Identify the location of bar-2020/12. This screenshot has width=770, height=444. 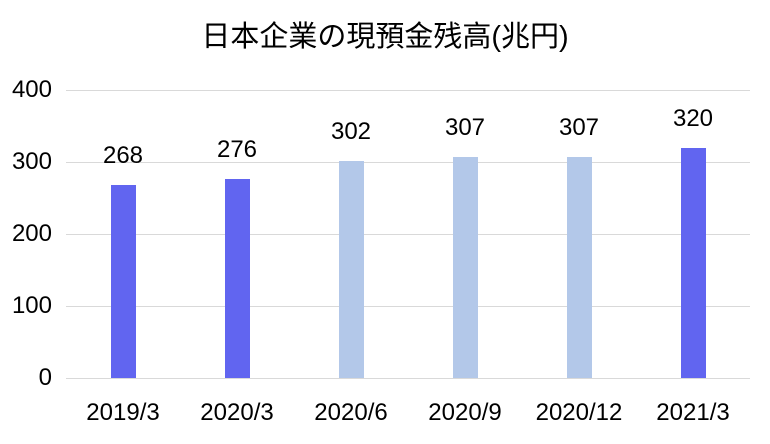
(579, 267).